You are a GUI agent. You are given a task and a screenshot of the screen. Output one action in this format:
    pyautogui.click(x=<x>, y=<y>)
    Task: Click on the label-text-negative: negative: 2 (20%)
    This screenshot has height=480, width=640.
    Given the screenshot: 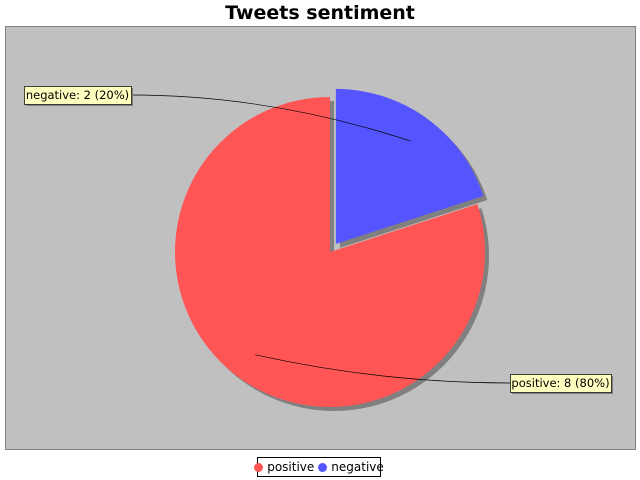 What is the action you would take?
    pyautogui.click(x=77, y=95)
    